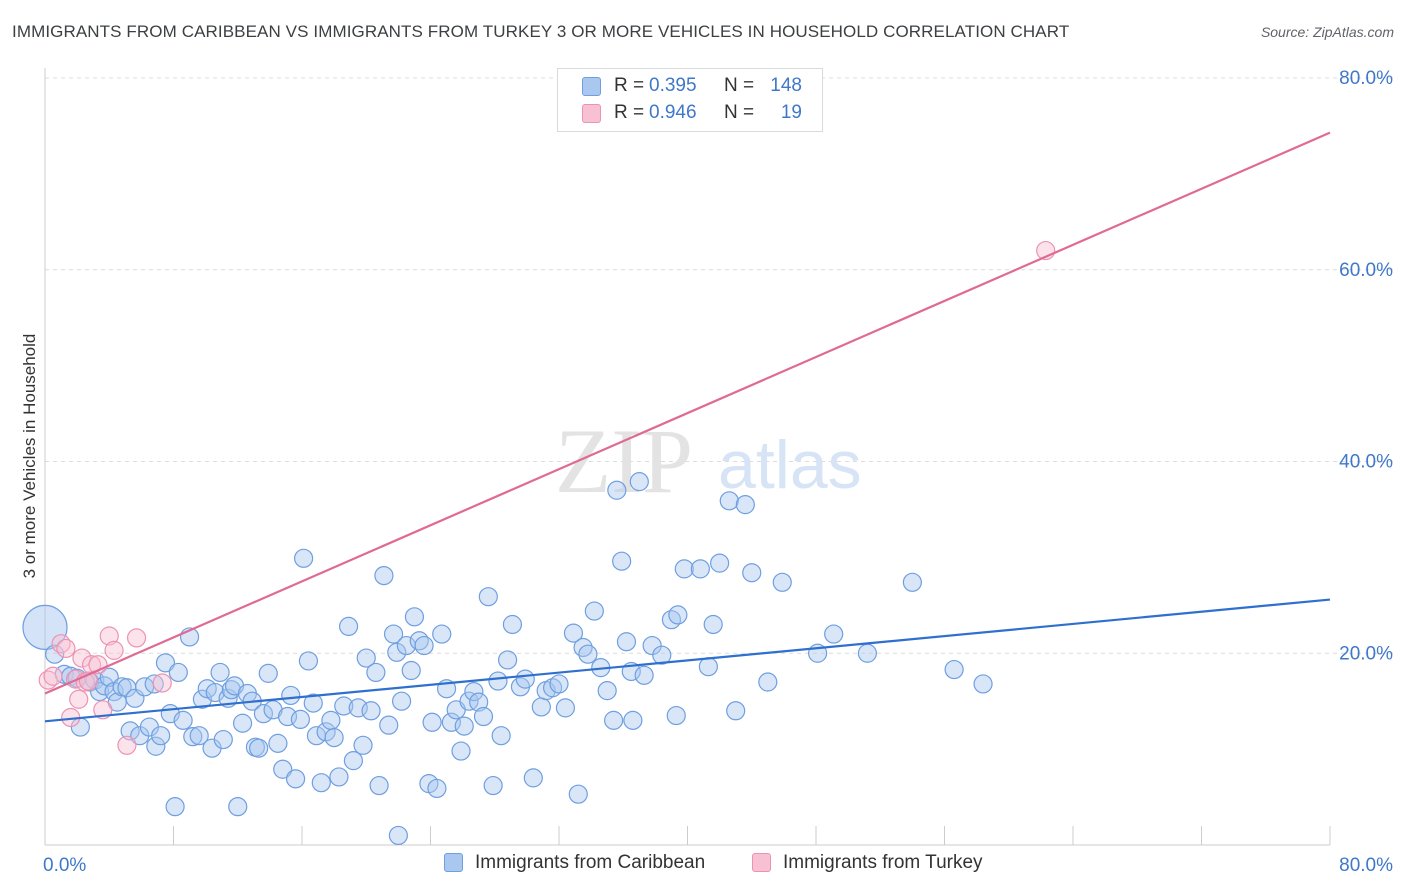 This screenshot has height=892, width=1406. I want to click on y-tick-label: 20.0%, so click(1366, 653).